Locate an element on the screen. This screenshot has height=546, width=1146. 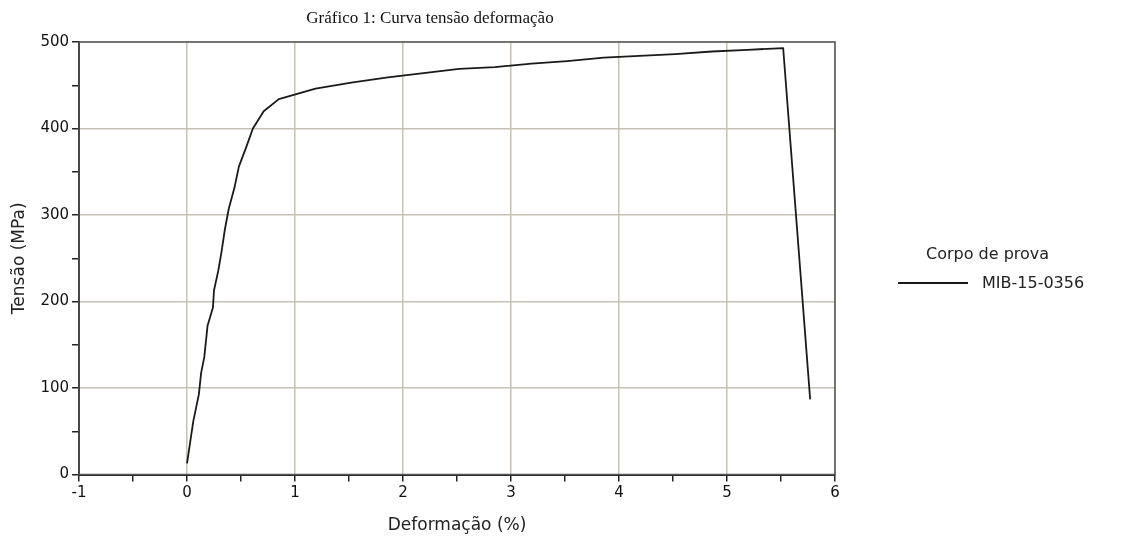
x-tick-label: 4 is located at coordinates (619, 492).